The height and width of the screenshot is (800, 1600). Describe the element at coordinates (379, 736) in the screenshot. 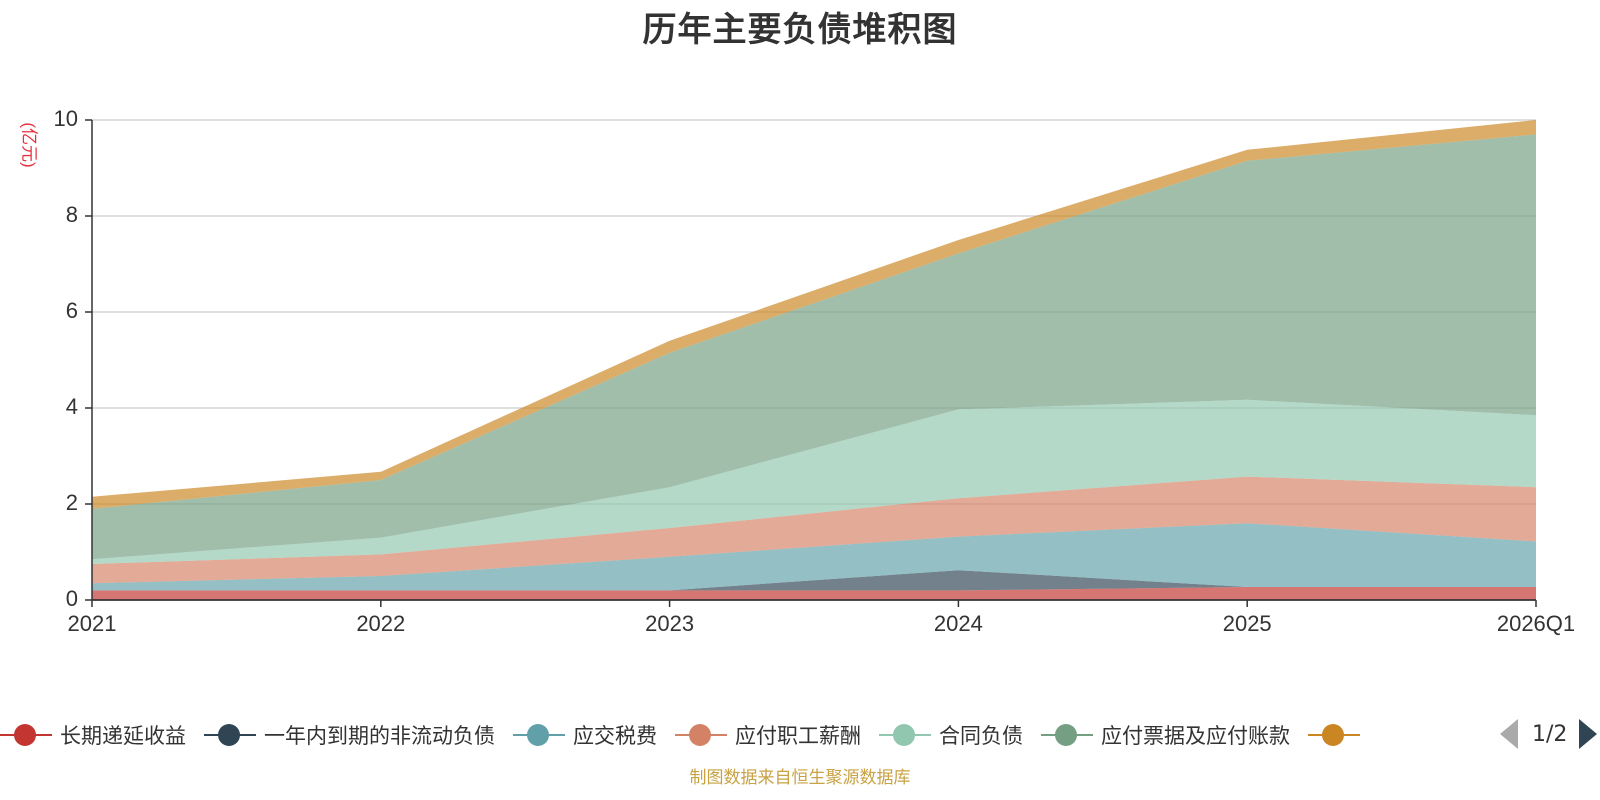

I see `legend-label: 一年内到期的非流动负债` at that location.